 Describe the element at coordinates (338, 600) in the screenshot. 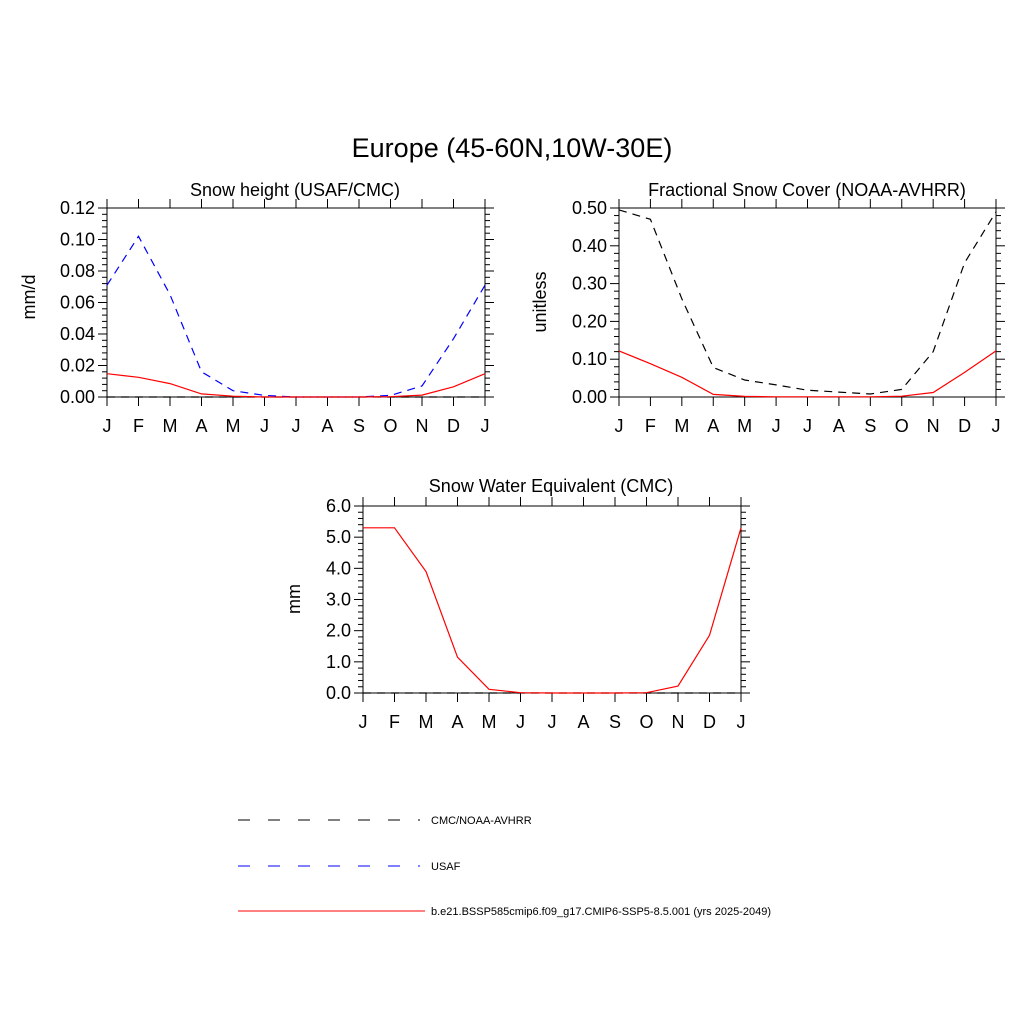

I see `swe-ytick-label: 3.0` at that location.